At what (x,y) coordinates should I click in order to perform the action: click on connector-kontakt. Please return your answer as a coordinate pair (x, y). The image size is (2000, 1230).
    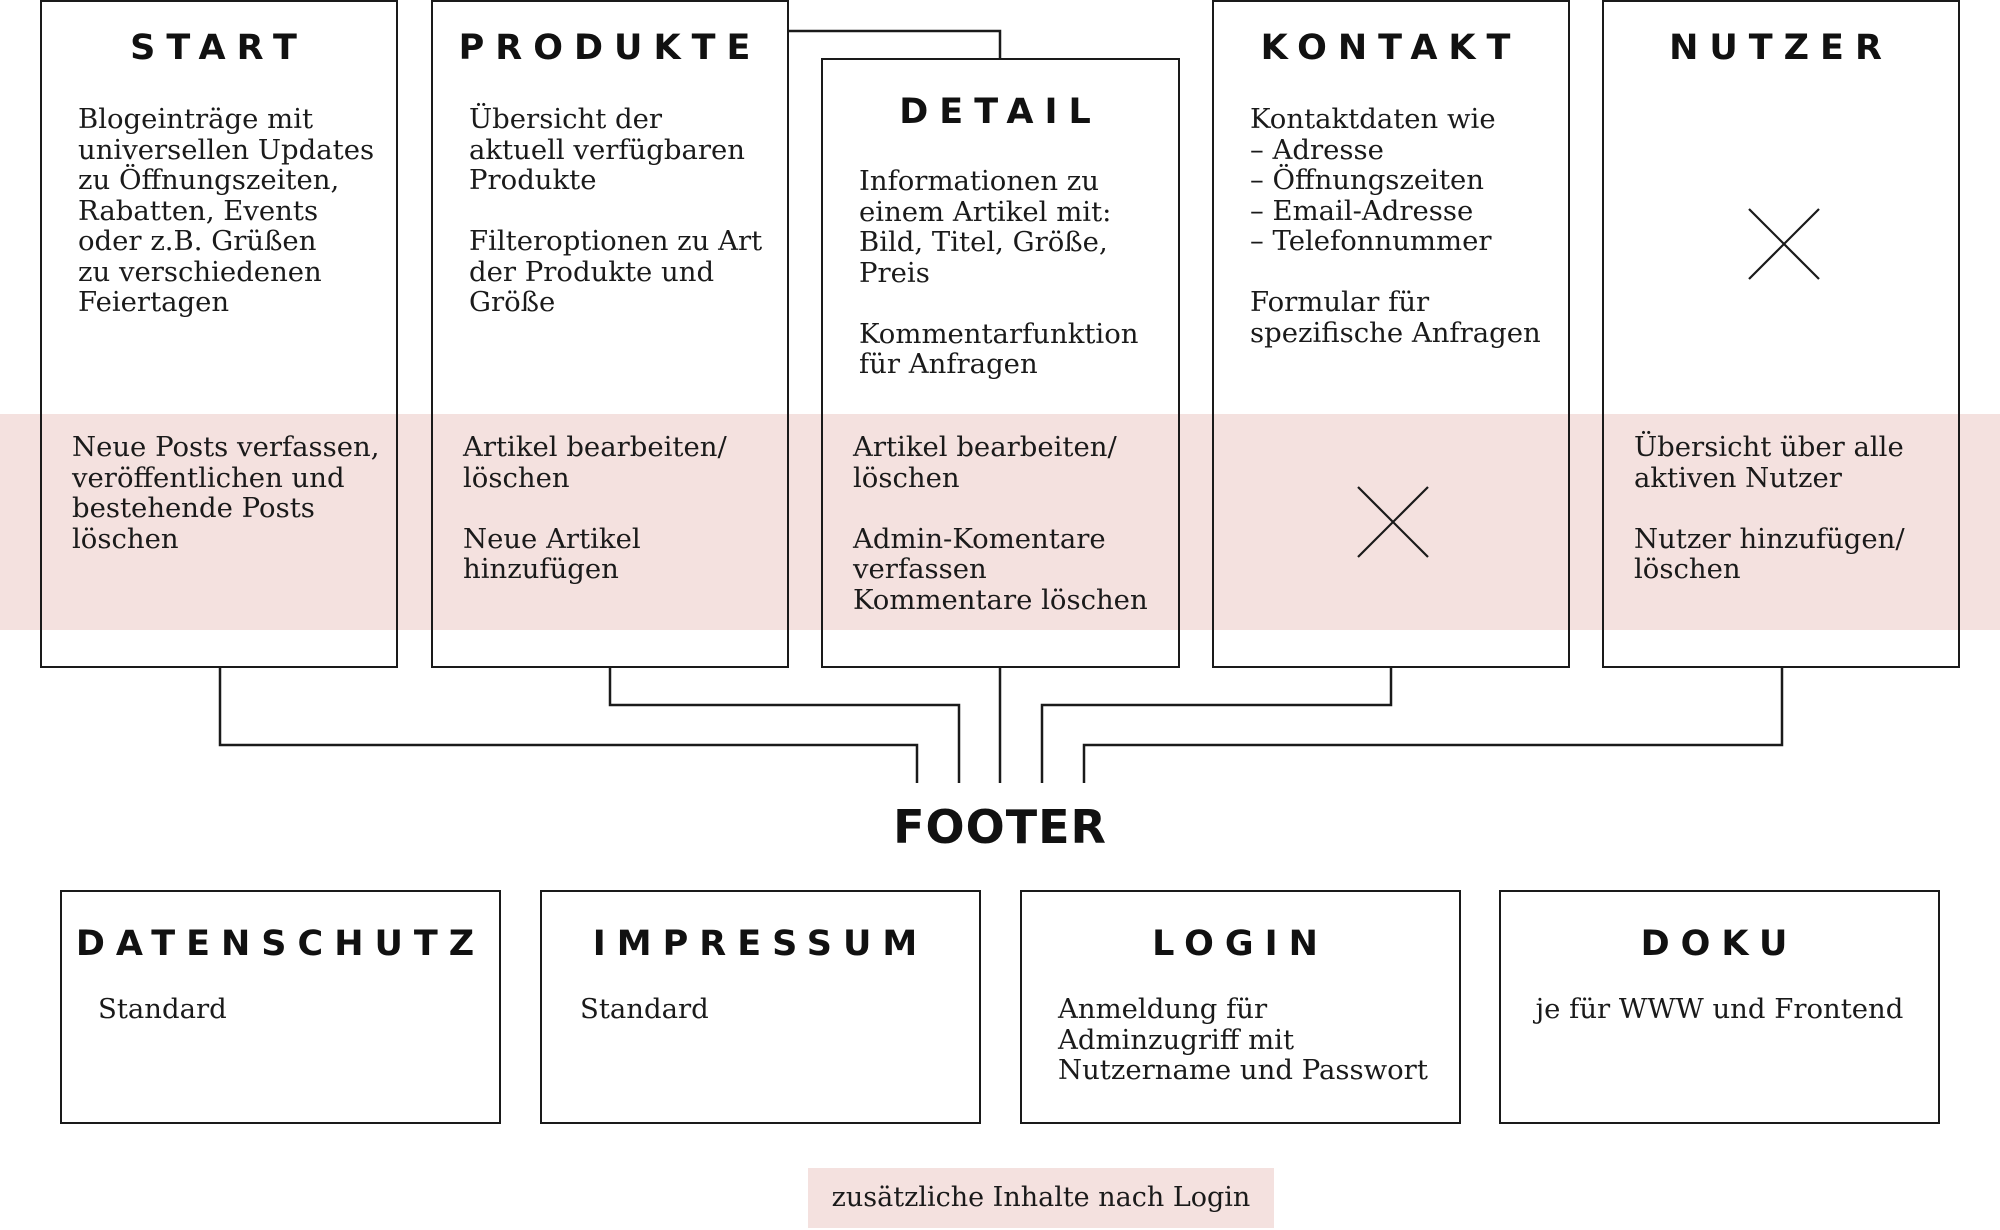
    Looking at the image, I should click on (1216, 725).